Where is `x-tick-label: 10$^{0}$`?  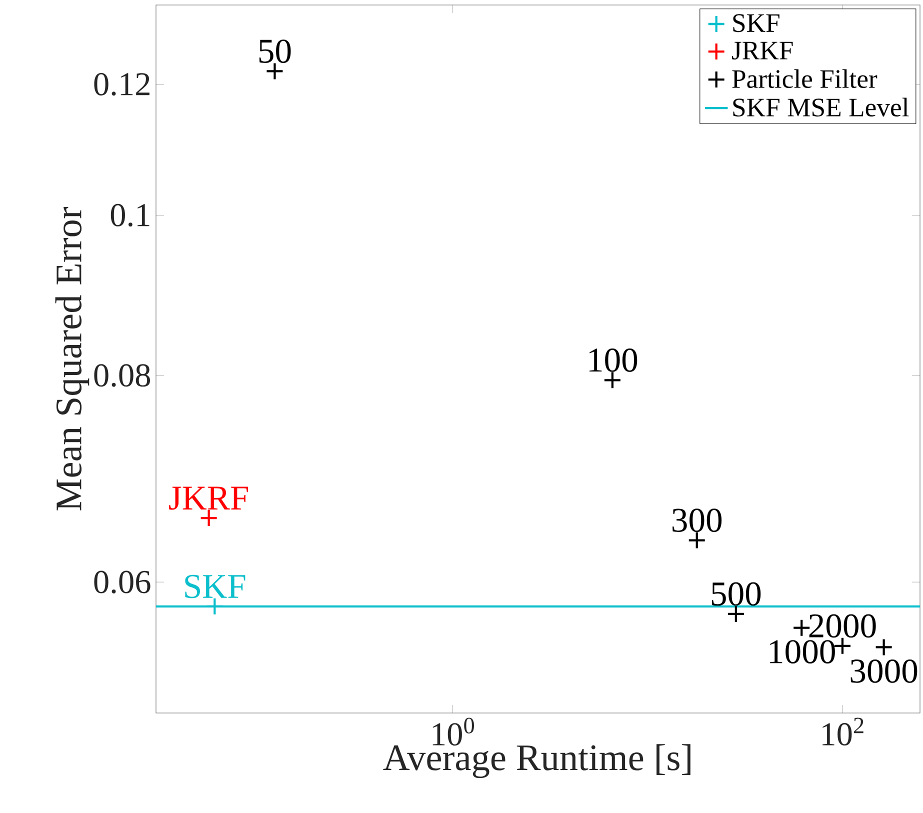 x-tick-label: 10$^{0}$ is located at coordinates (453, 732).